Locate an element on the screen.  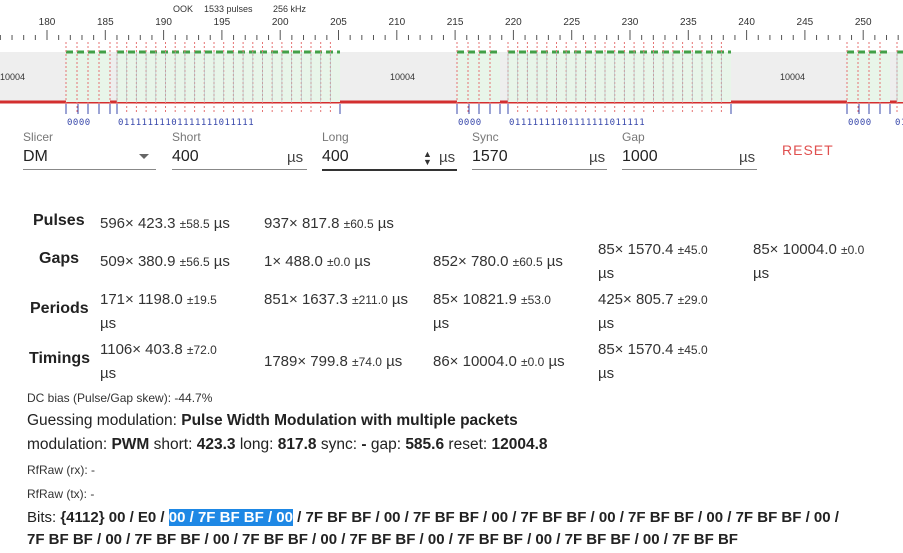
bits-selection: 00 / 7F BF BF / 00 is located at coordinates (230, 517).